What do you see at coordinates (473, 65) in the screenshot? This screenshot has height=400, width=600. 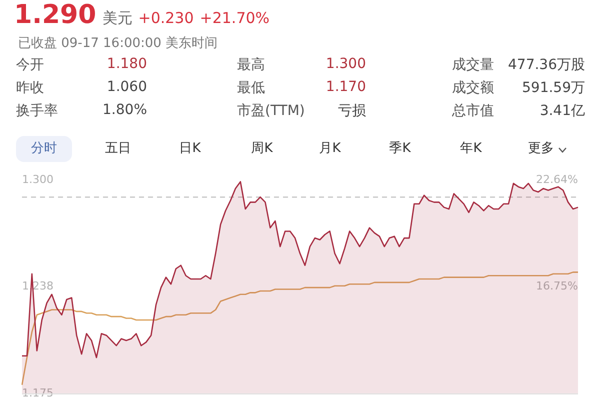 I see `text: 成交量` at bounding box center [473, 65].